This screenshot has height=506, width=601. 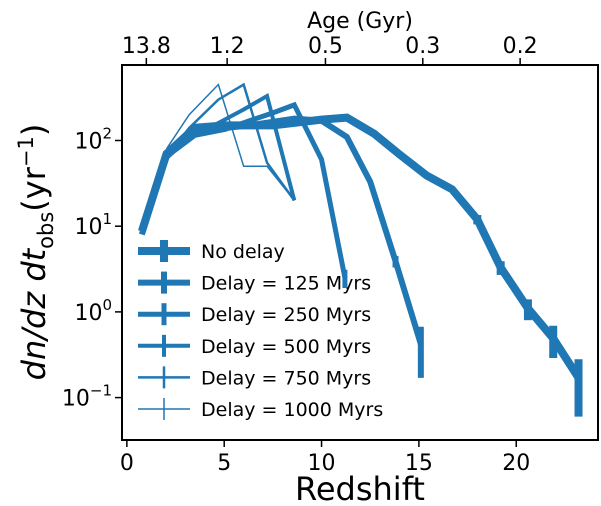 I want to click on y-label-close: ), so click(x=34, y=130).